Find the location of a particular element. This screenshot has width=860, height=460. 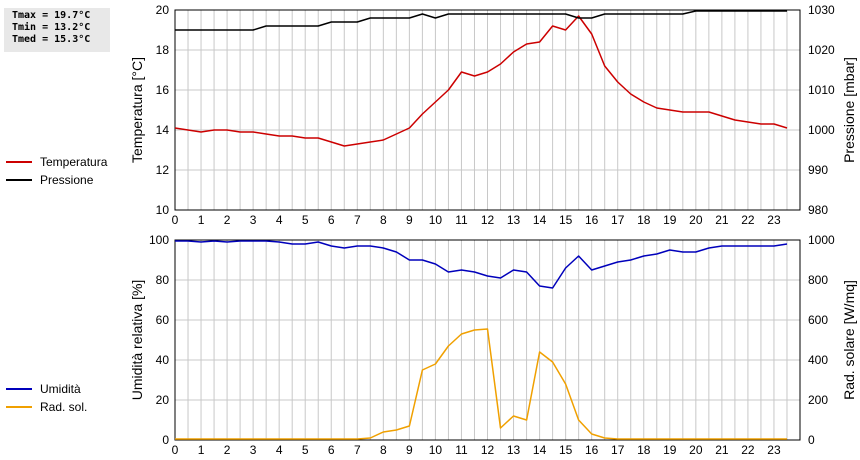

legend-label-pressure: Pressione is located at coordinates (67, 180).